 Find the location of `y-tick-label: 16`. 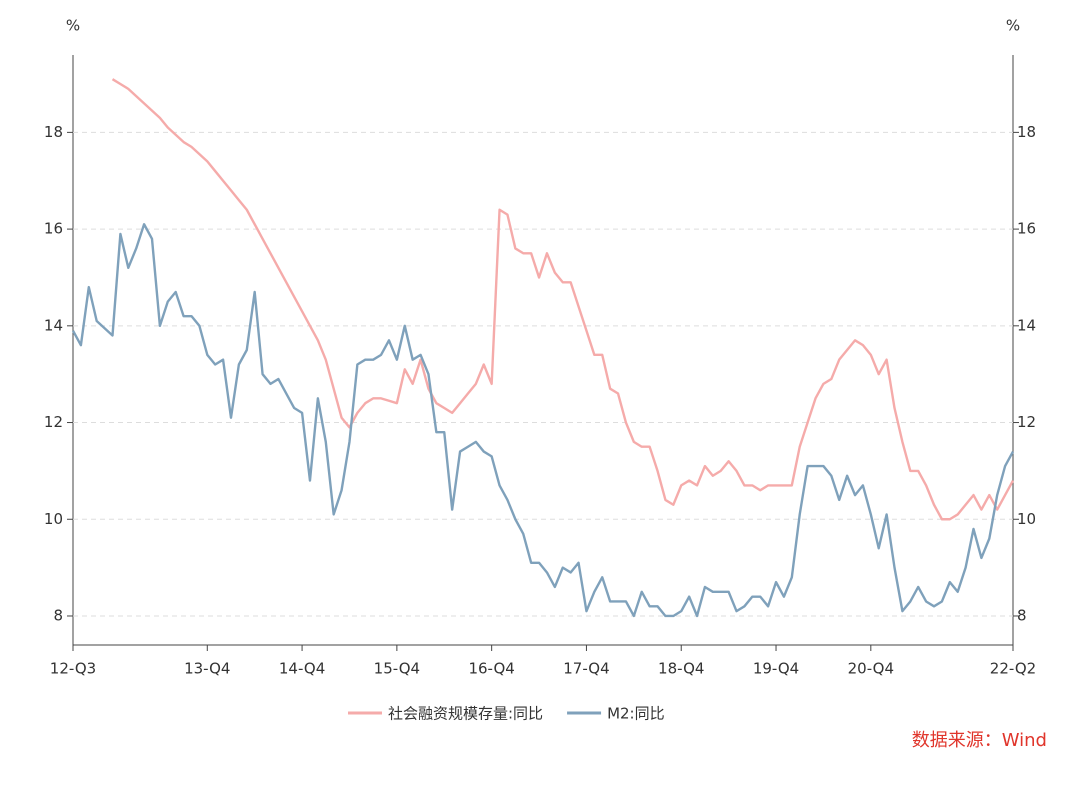

y-tick-label: 16 is located at coordinates (53, 229).